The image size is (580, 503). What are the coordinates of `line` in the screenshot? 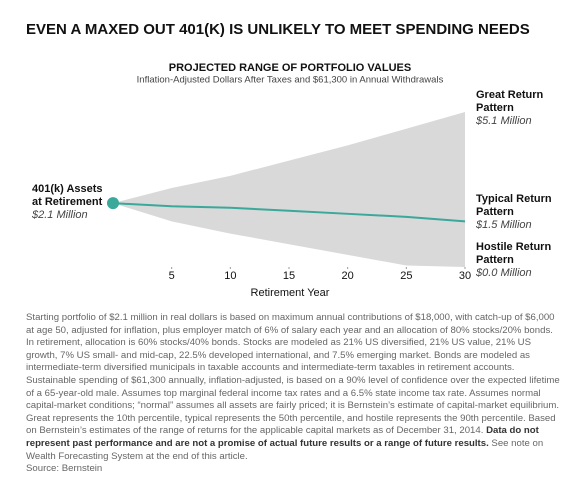 It's located at (289, 212).